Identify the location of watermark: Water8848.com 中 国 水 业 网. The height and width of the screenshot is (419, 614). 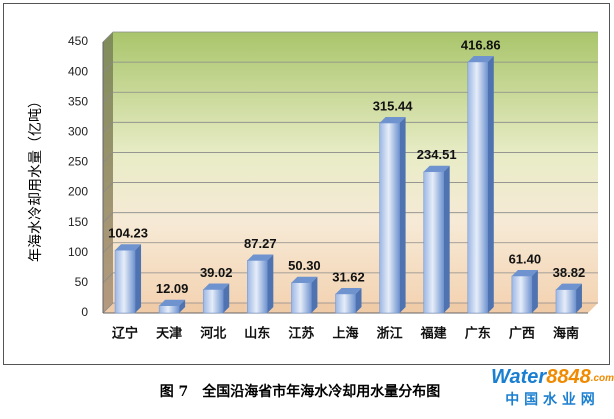
(552, 387).